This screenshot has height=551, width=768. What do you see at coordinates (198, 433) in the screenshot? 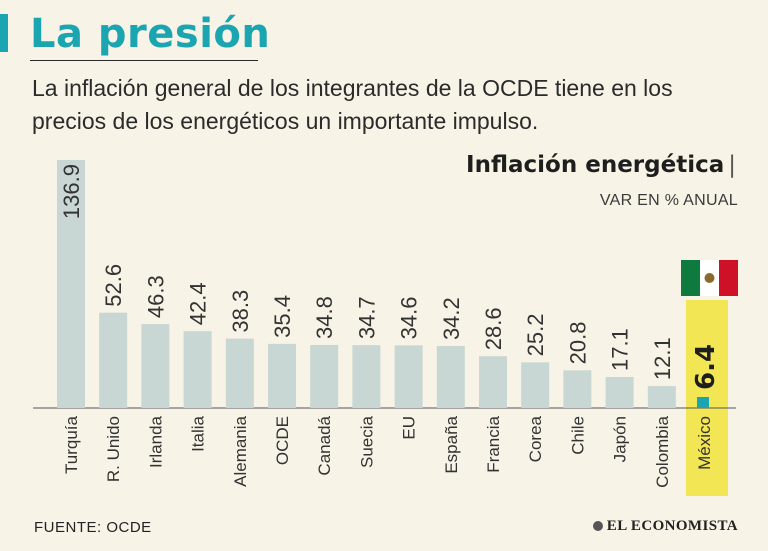
I see `category-label-italia: Italia` at bounding box center [198, 433].